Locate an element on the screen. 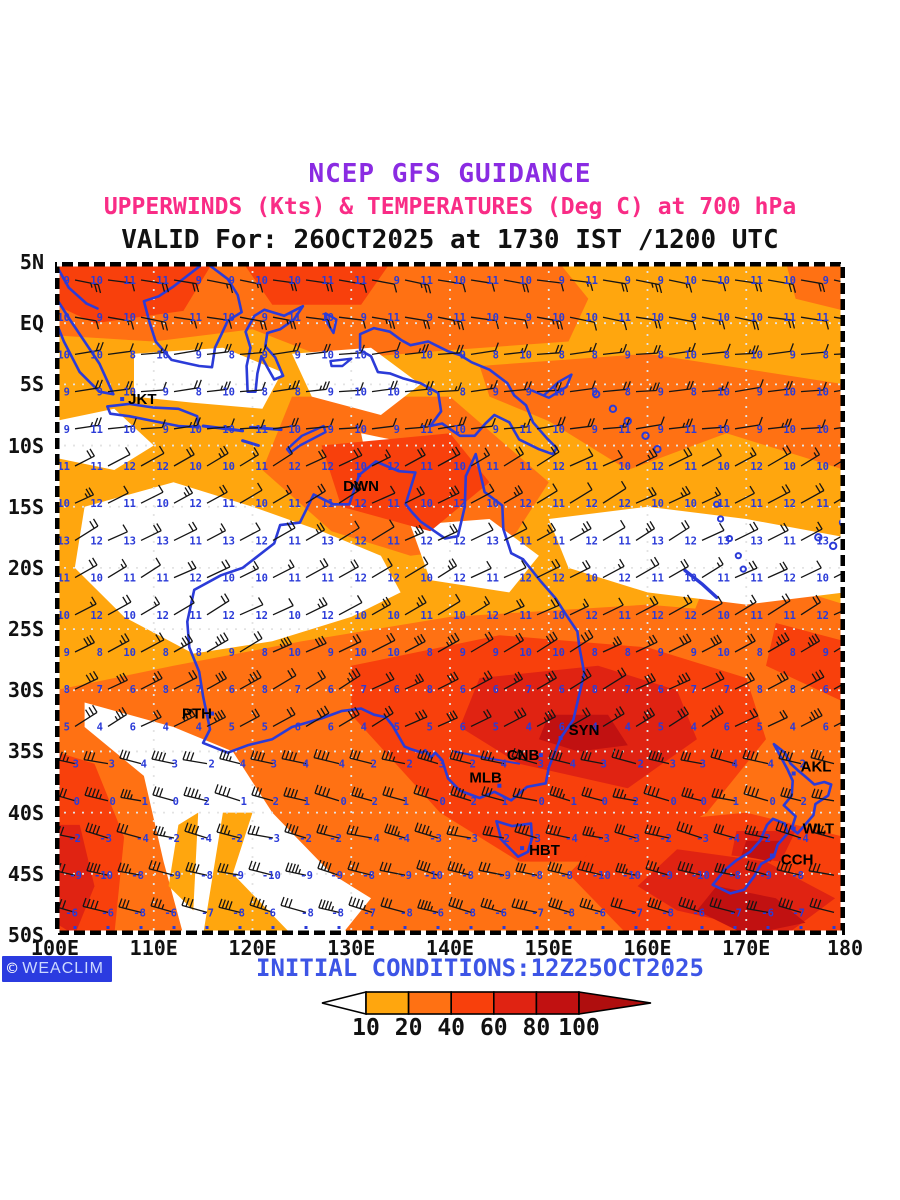 The image size is (900, 1200). colorbar-value-80: 80 is located at coordinates (536, 1028).